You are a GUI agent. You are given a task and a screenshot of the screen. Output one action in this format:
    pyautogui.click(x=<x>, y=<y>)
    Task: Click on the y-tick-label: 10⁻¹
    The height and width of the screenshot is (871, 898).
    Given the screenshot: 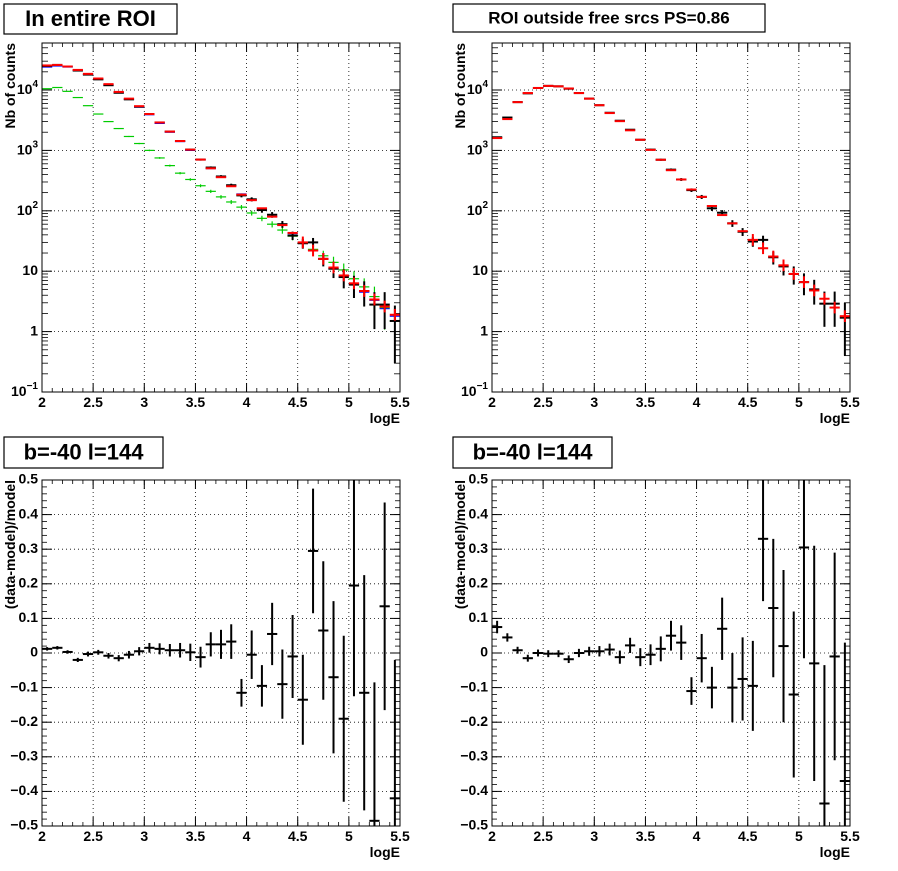 What is the action you would take?
    pyautogui.click(x=474, y=390)
    